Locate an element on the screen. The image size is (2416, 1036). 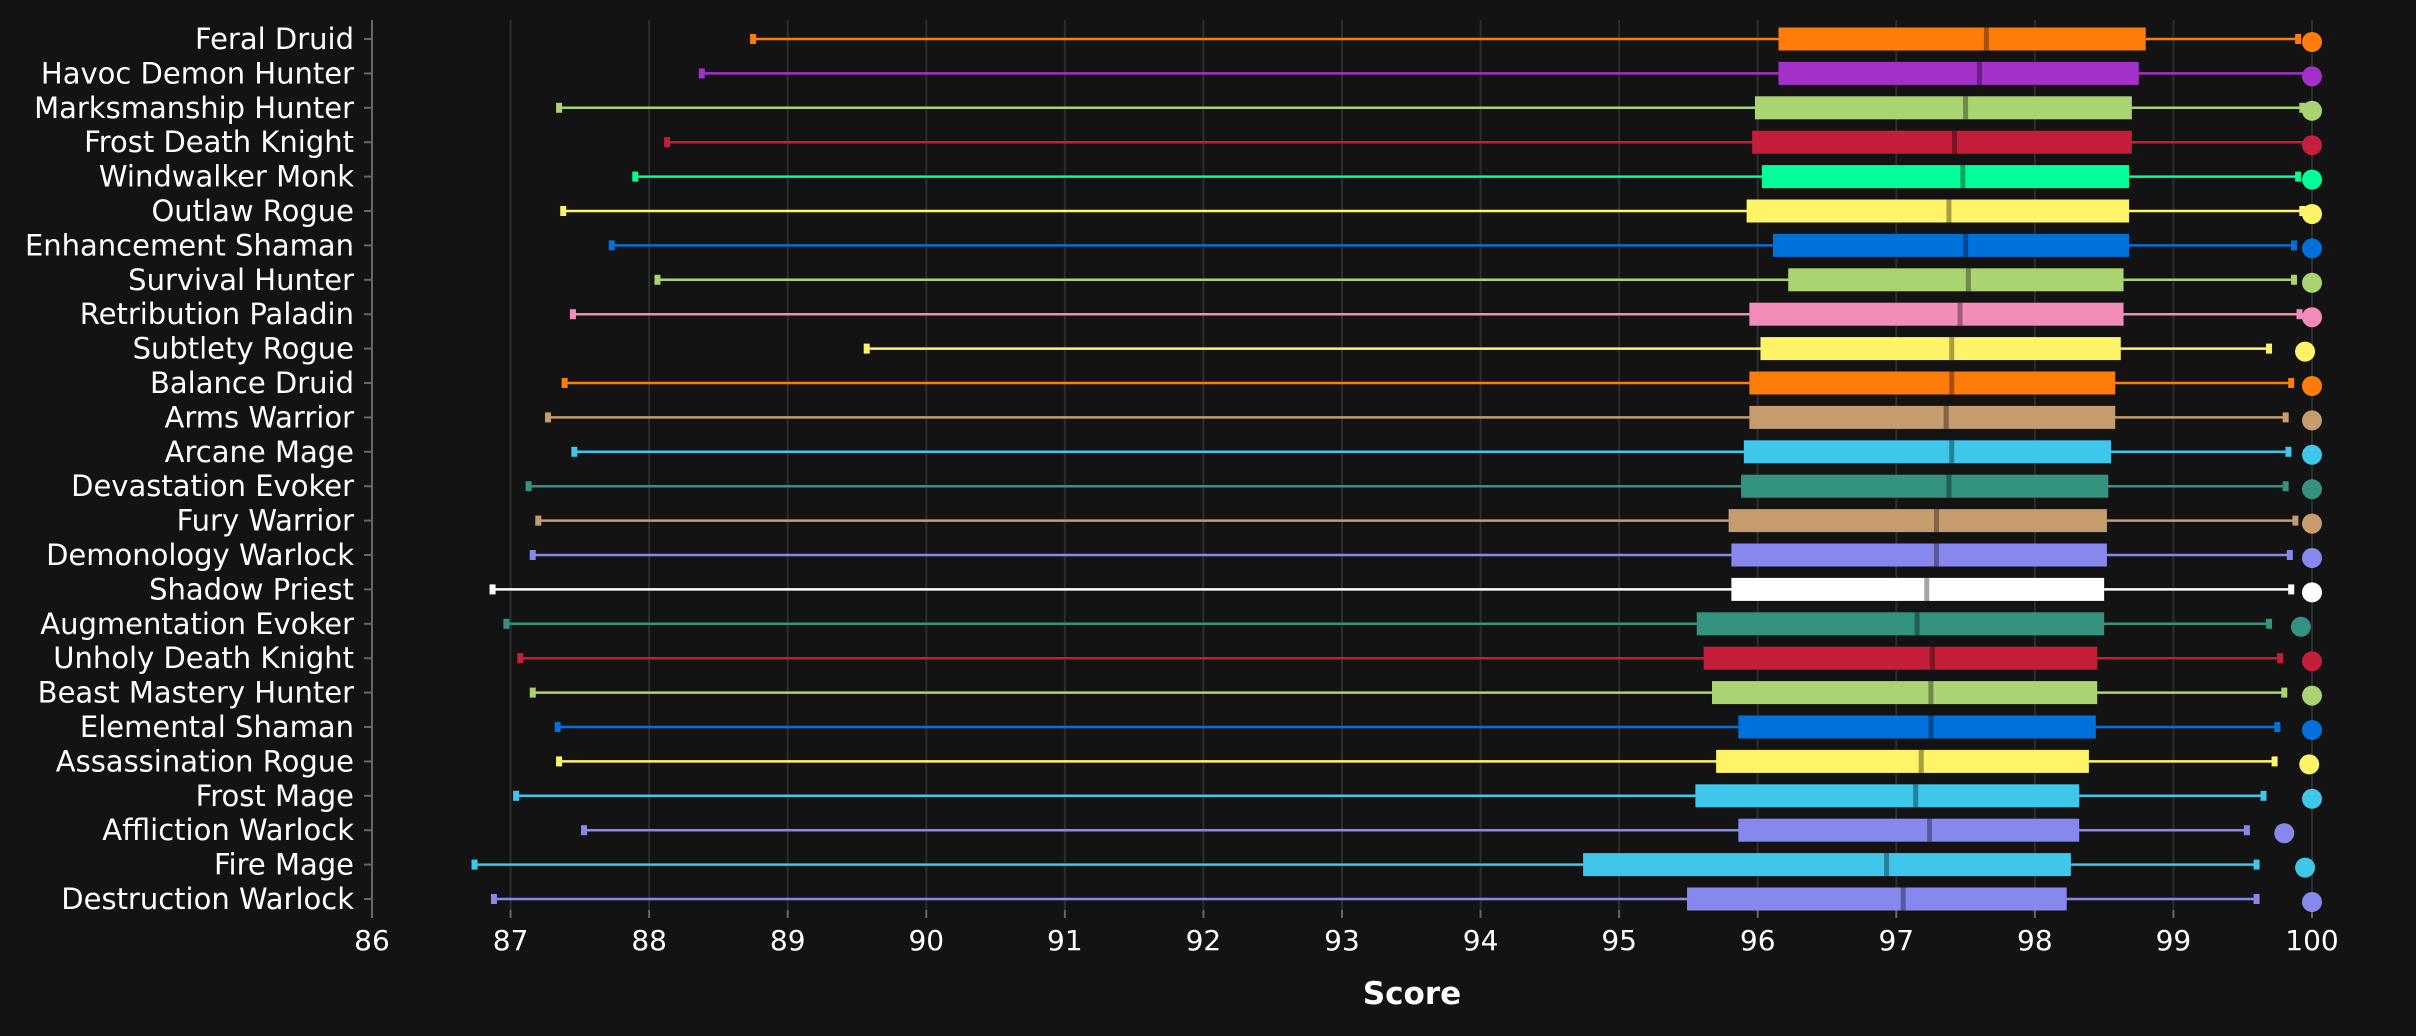
x-tick-label: 98 is located at coordinates (2035, 940).